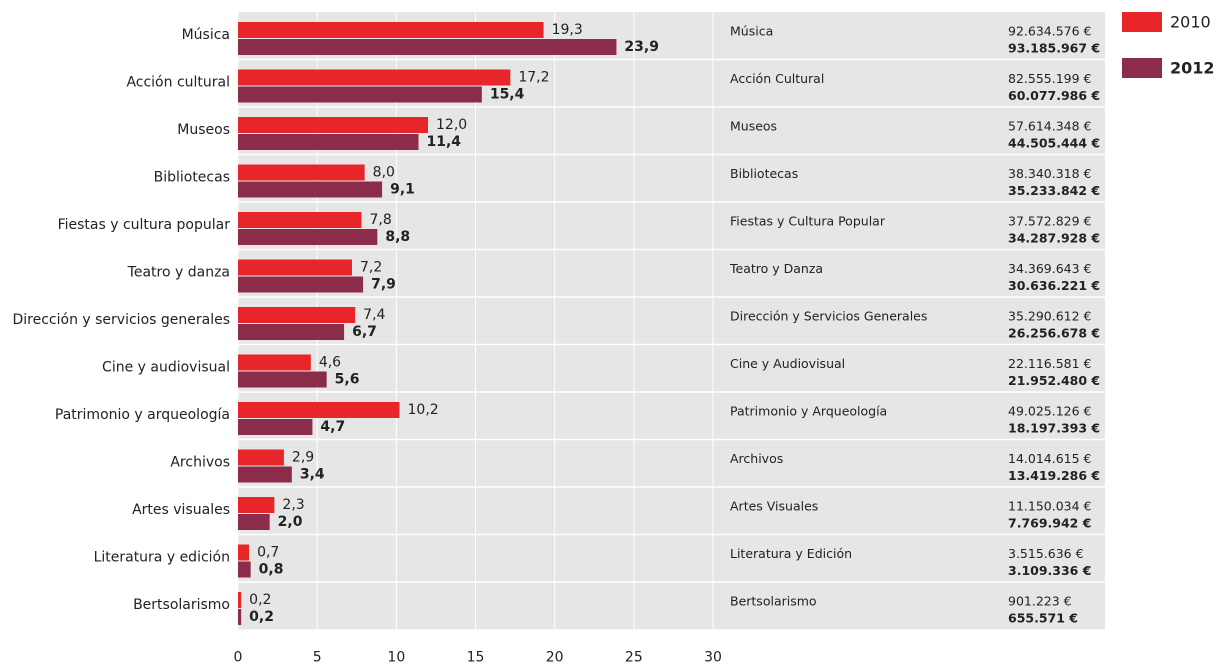 Image resolution: width=1227 pixels, height=668 pixels. I want to click on table-amount: 21.952.480 €, so click(1054, 380).